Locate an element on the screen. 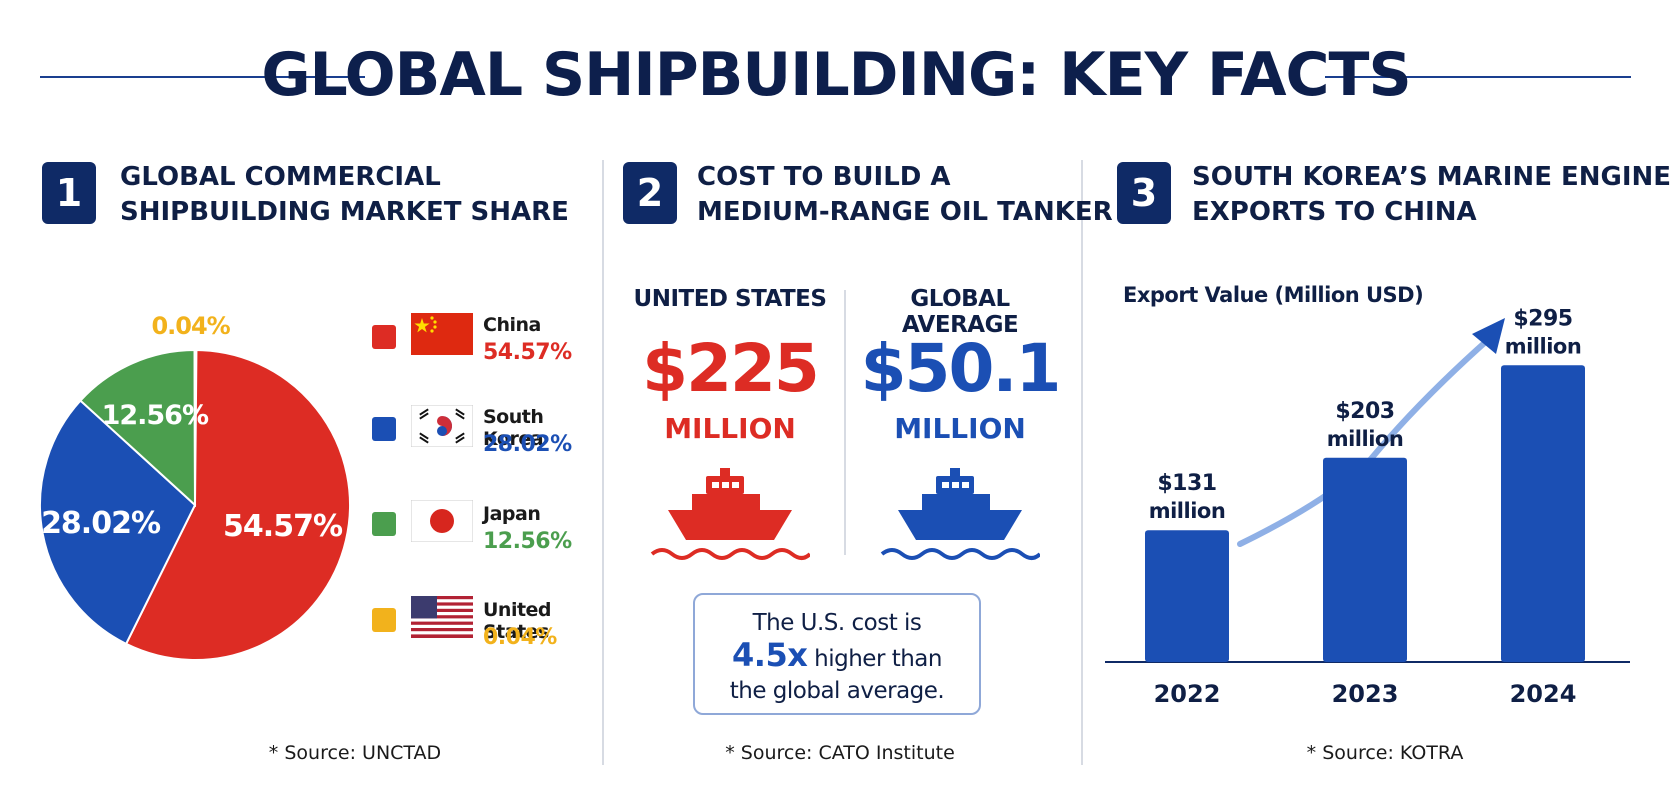 The width and height of the screenshot is (1672, 787). cost-value-united-states: $225 is located at coordinates (731, 368).